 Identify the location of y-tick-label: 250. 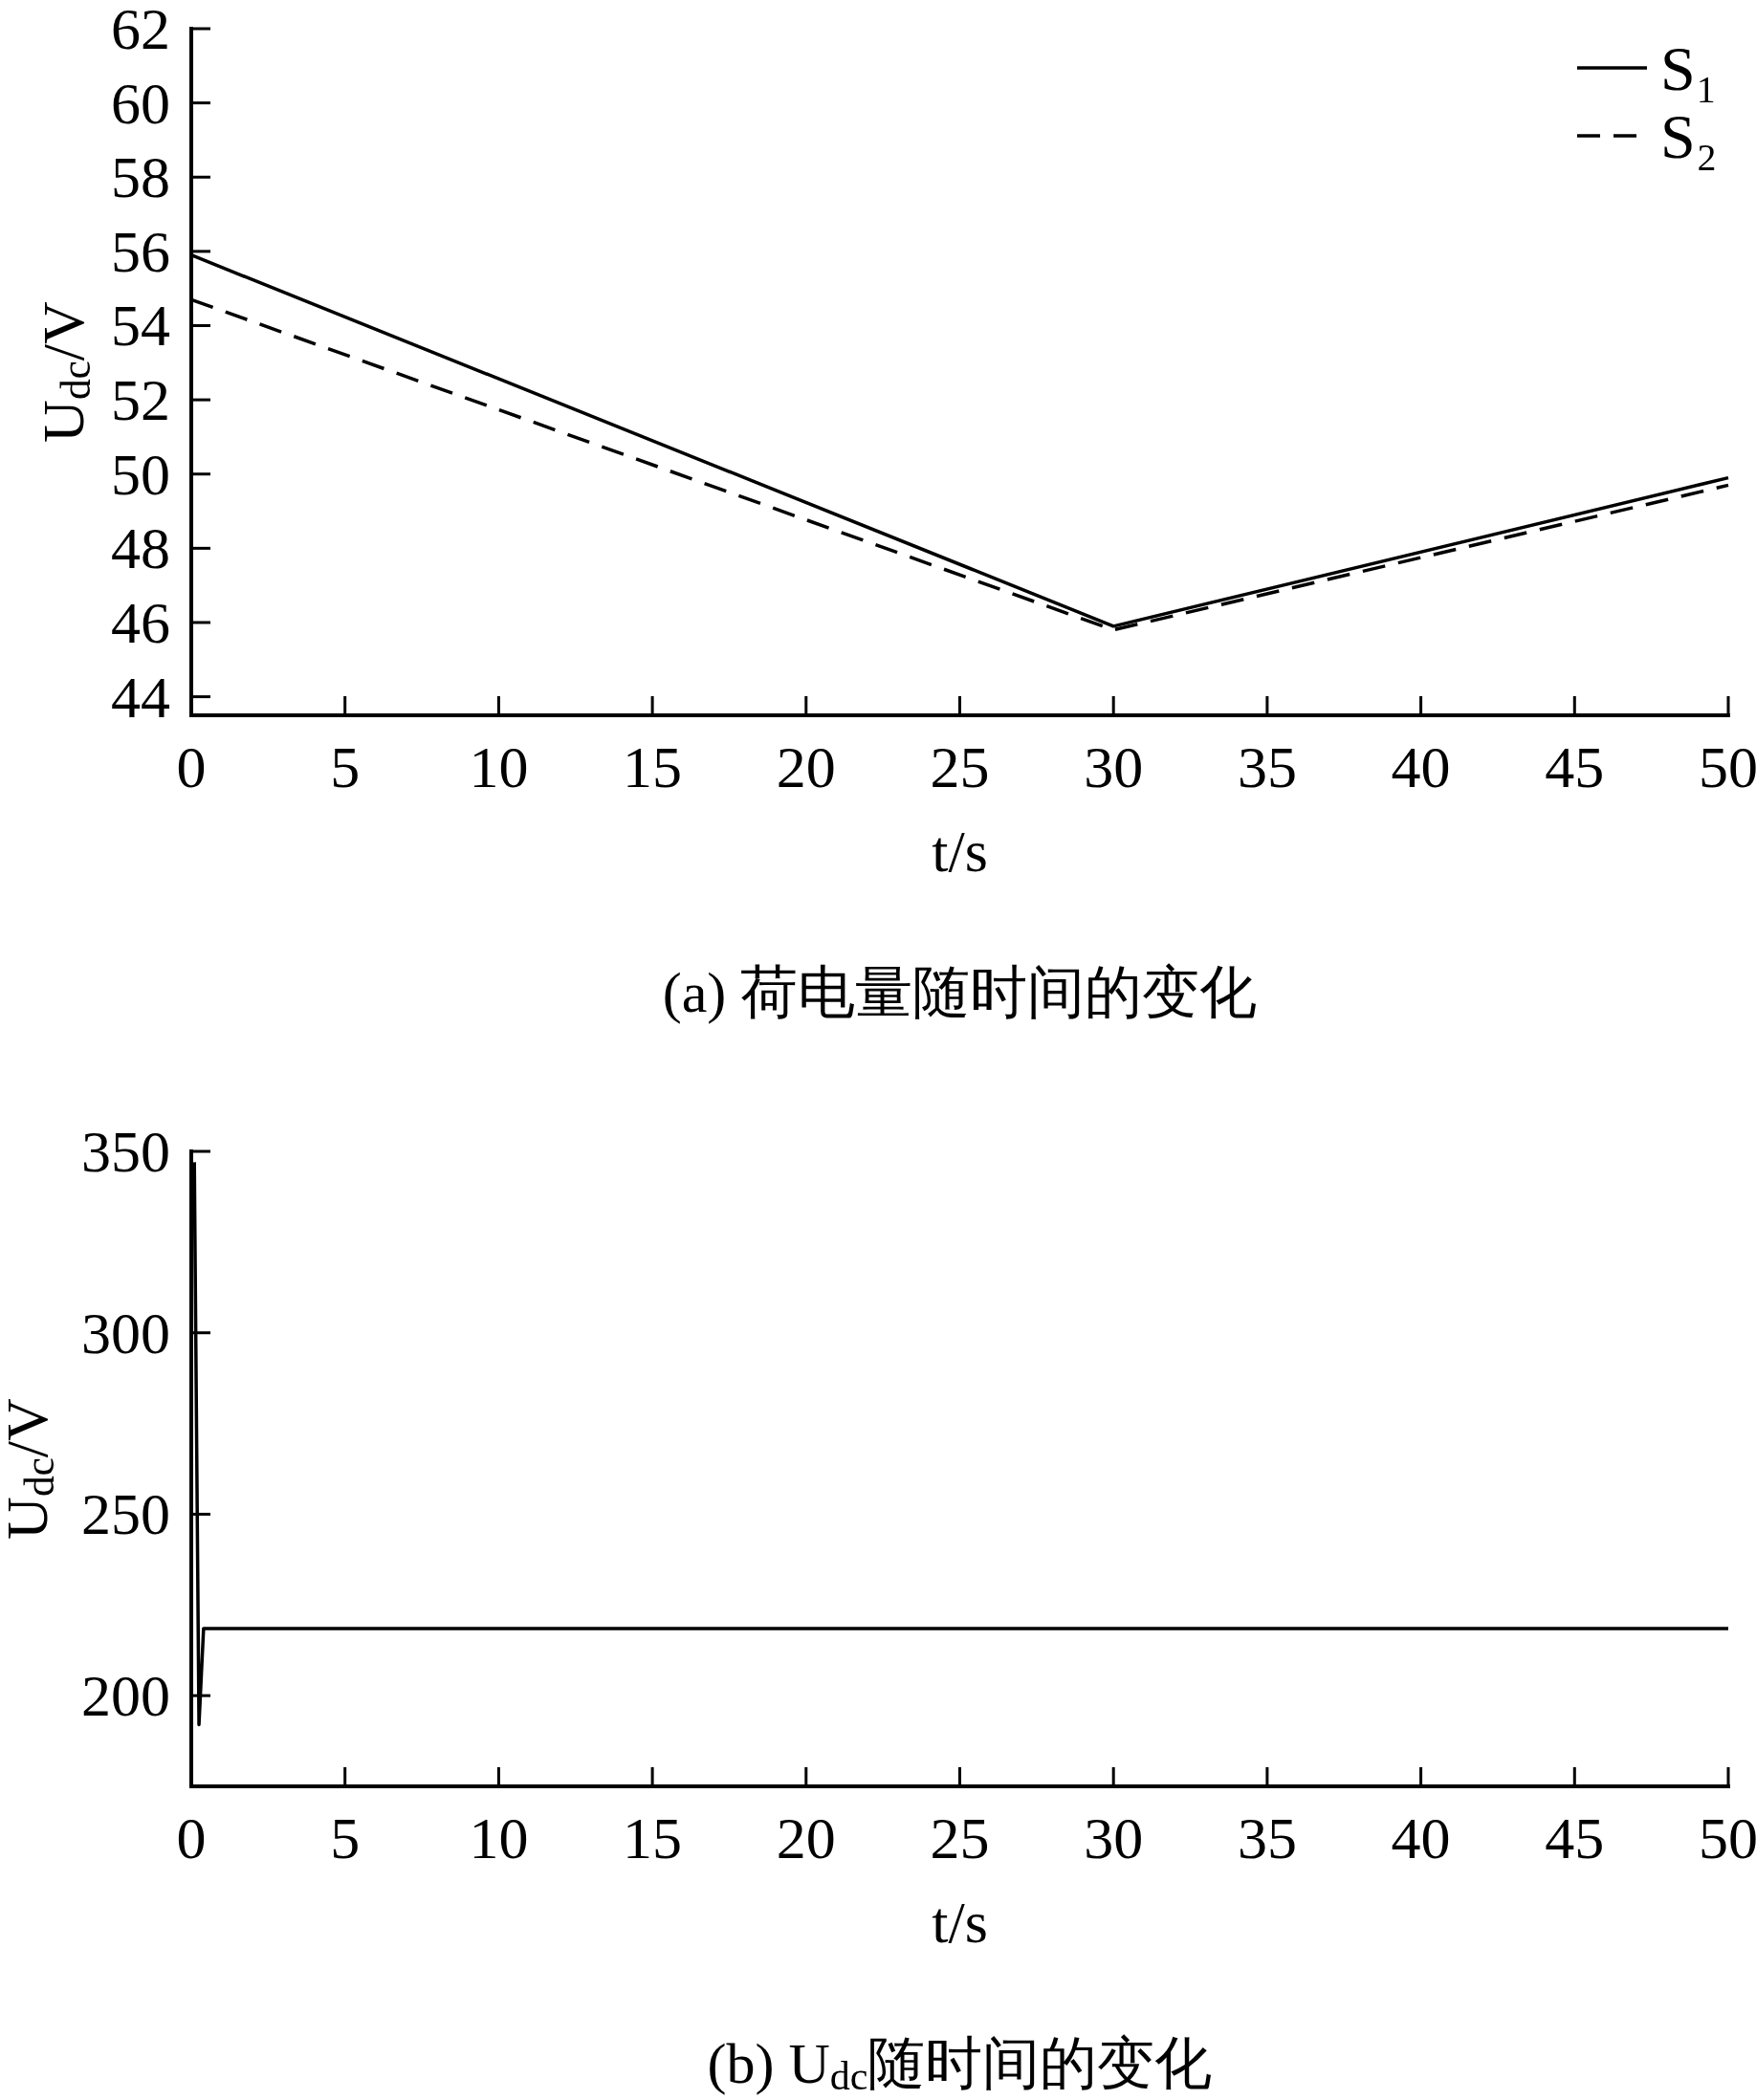
(125, 1514).